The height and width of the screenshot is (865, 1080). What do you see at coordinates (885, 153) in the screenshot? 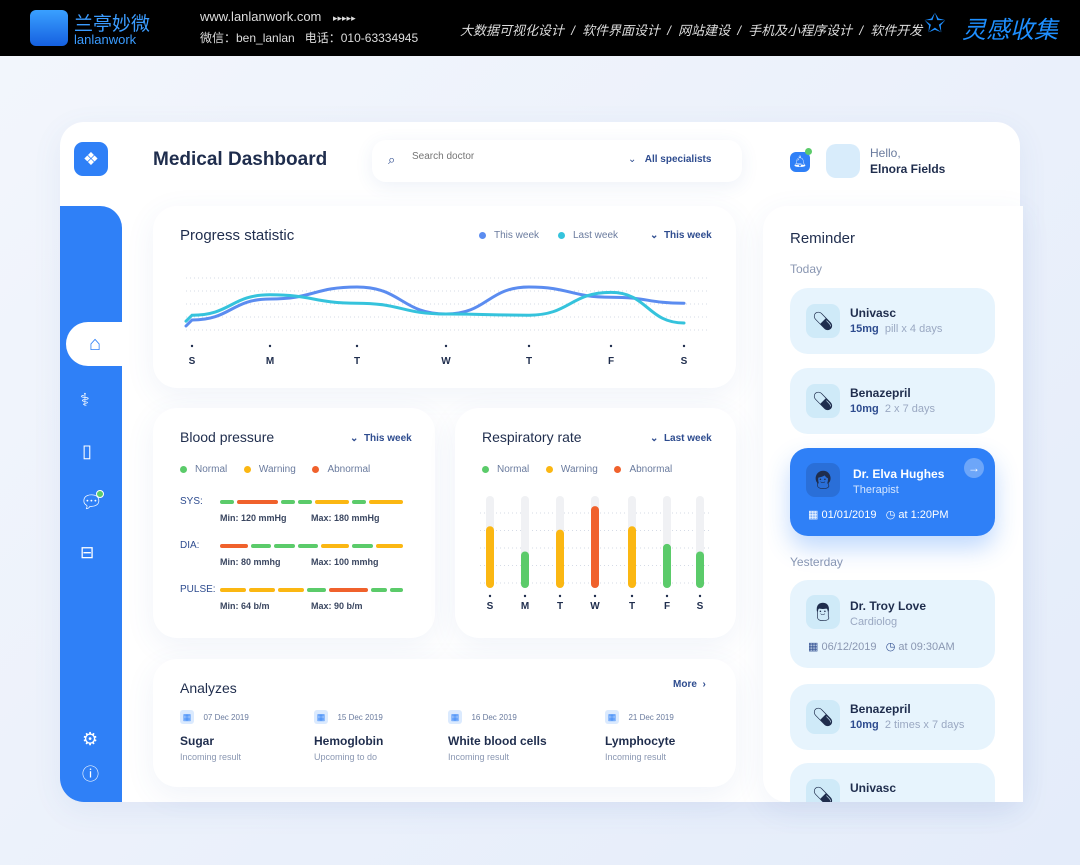
I see `greeting: Hello,` at bounding box center [885, 153].